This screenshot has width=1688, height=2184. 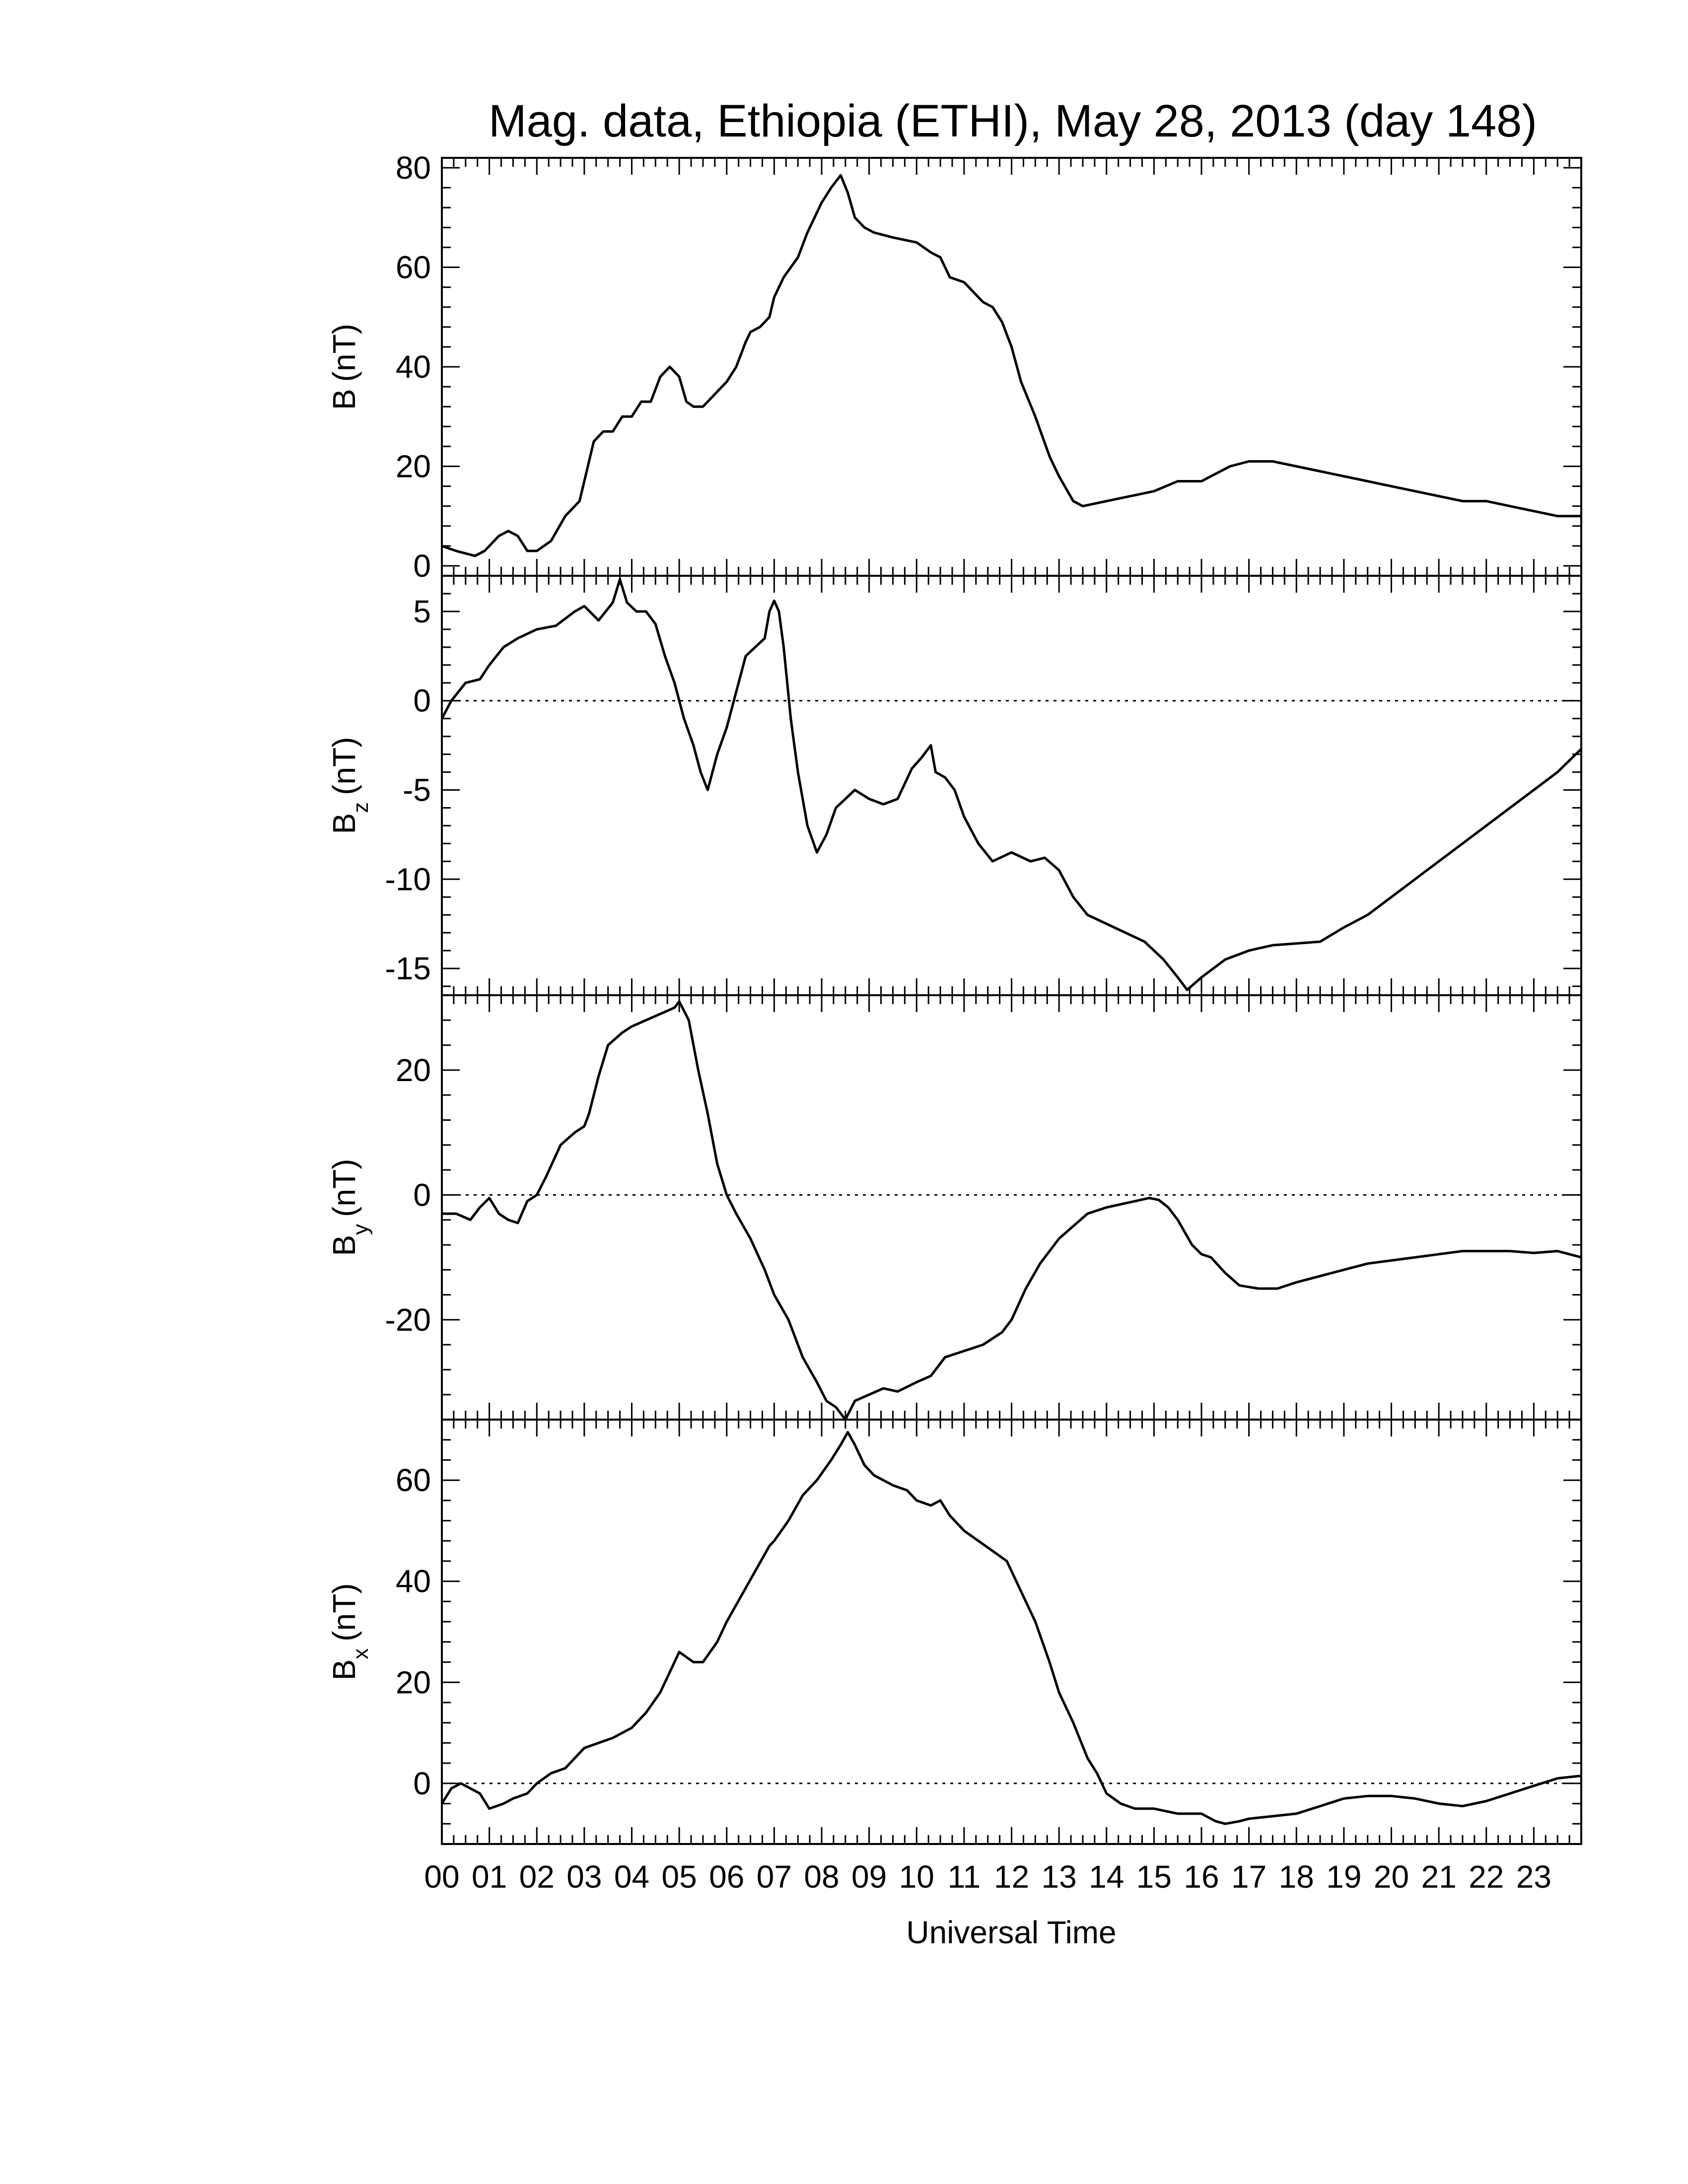 I want to click on y-tick-label: -10, so click(x=408, y=879).